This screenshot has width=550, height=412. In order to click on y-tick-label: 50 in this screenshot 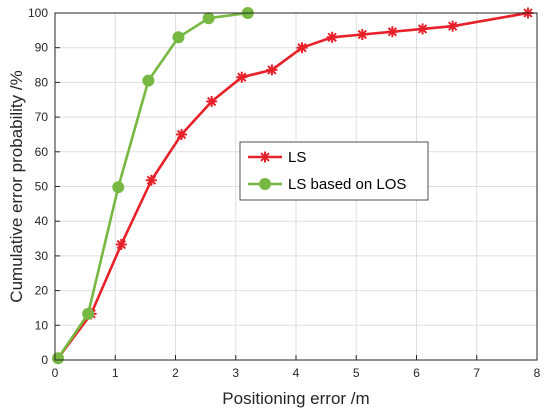, I will do `click(42, 187)`.